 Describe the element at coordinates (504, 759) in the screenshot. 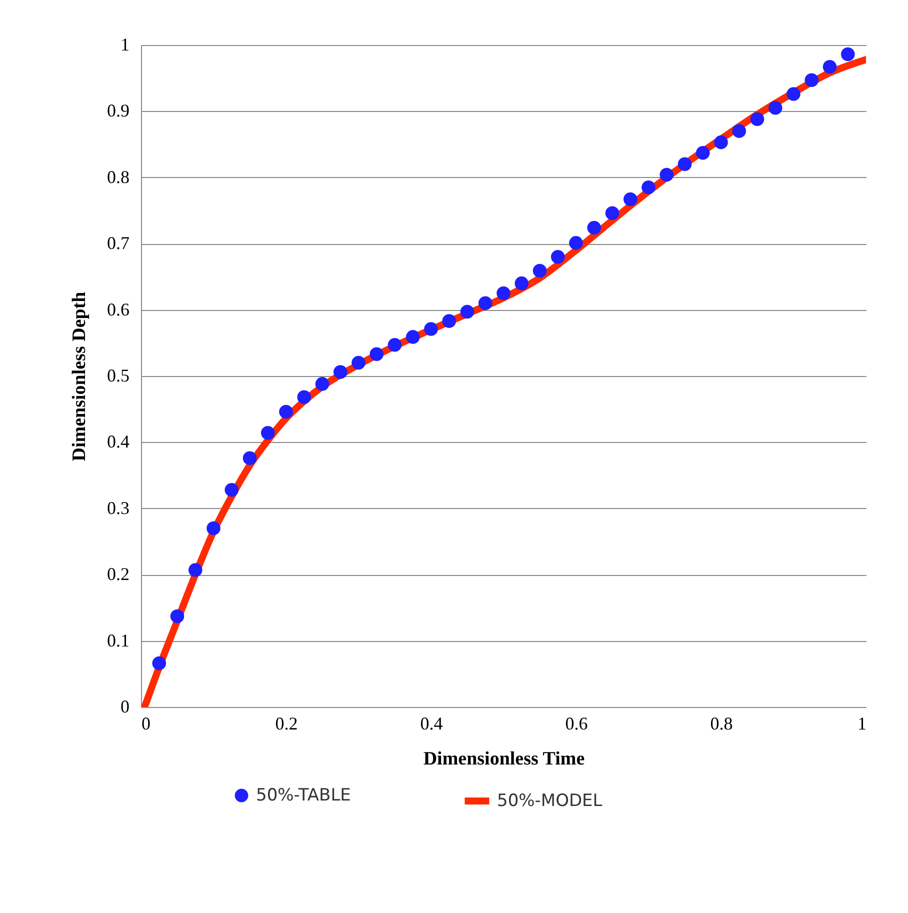

I see `x-axis-title: Dimensionless Time` at that location.